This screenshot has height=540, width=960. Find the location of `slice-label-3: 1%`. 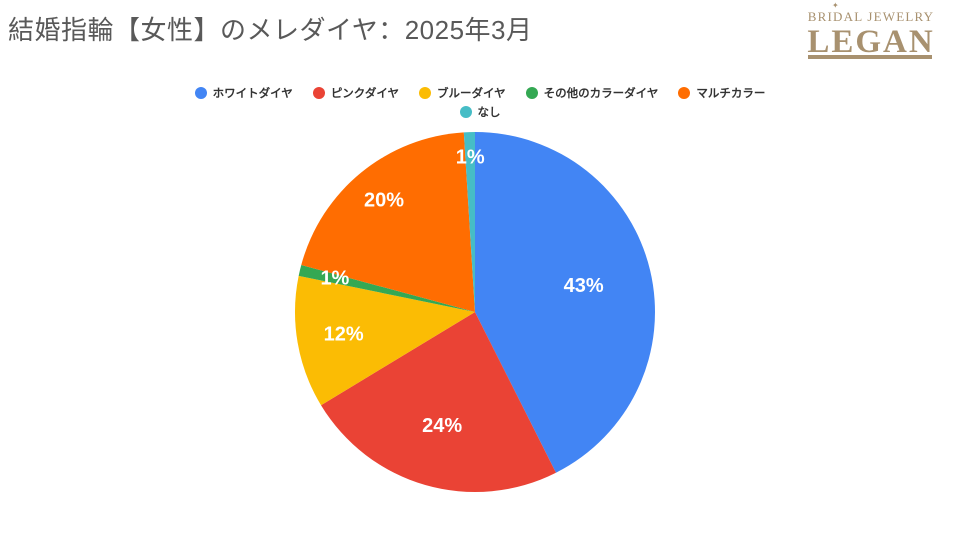

slice-label-3: 1% is located at coordinates (334, 279).